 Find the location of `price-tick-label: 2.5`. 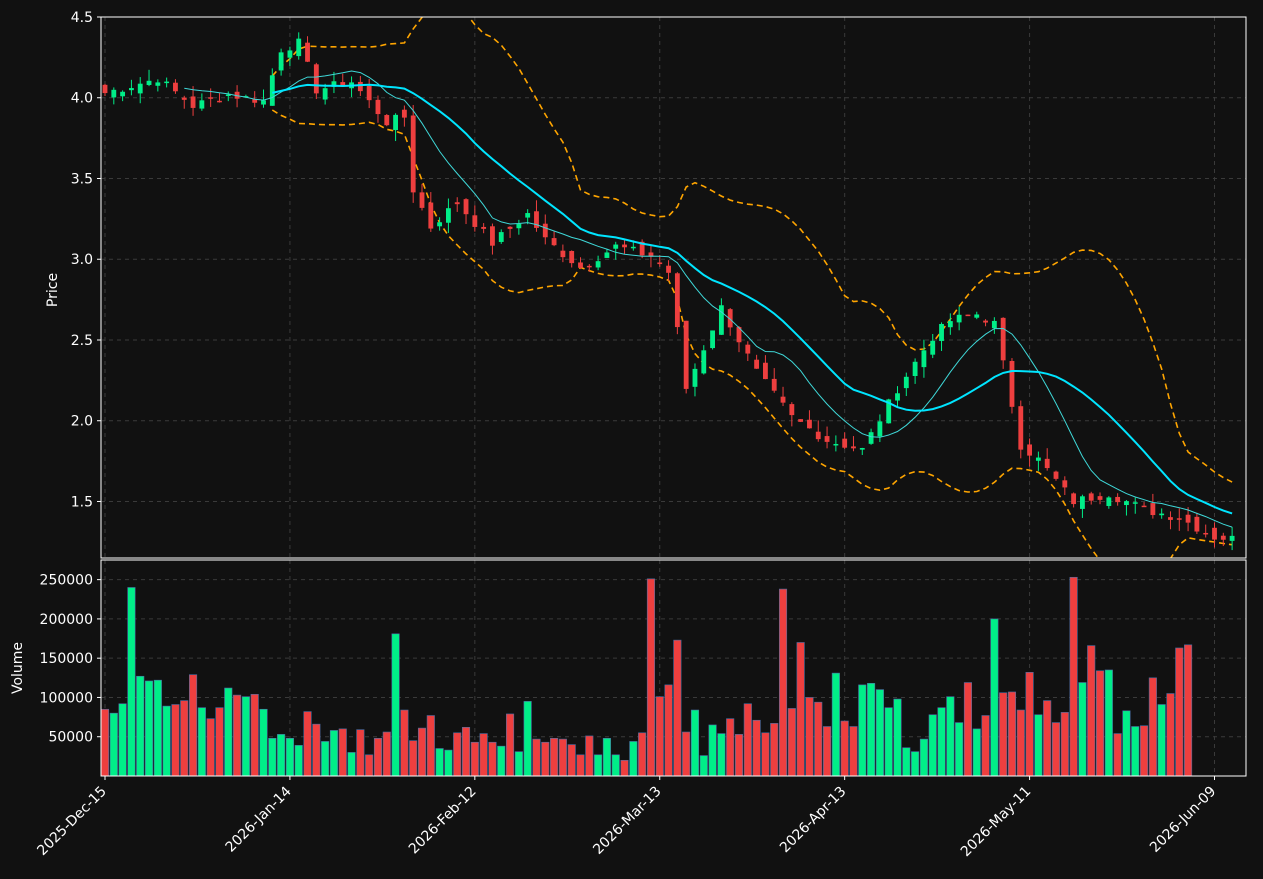

price-tick-label: 2.5 is located at coordinates (82, 341).